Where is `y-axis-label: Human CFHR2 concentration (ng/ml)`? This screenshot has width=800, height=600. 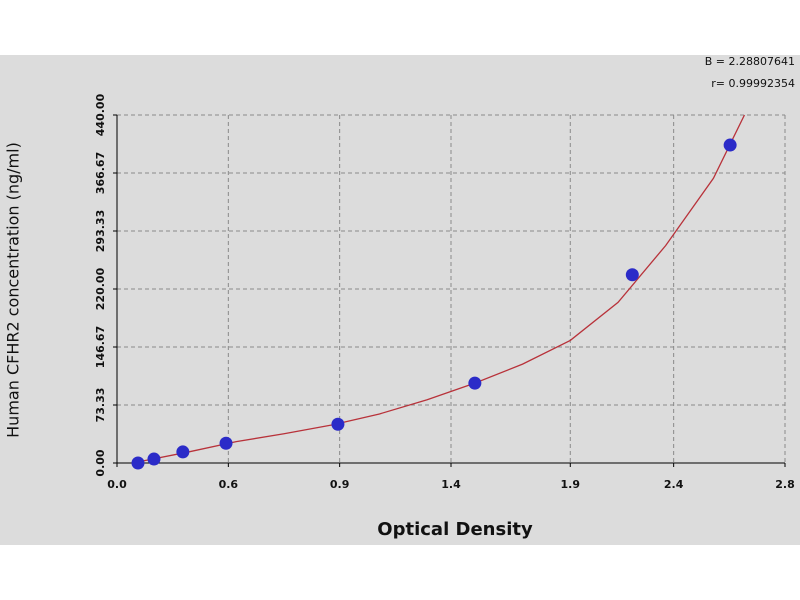 y-axis-label: Human CFHR2 concentration (ng/ml) is located at coordinates (13, 290).